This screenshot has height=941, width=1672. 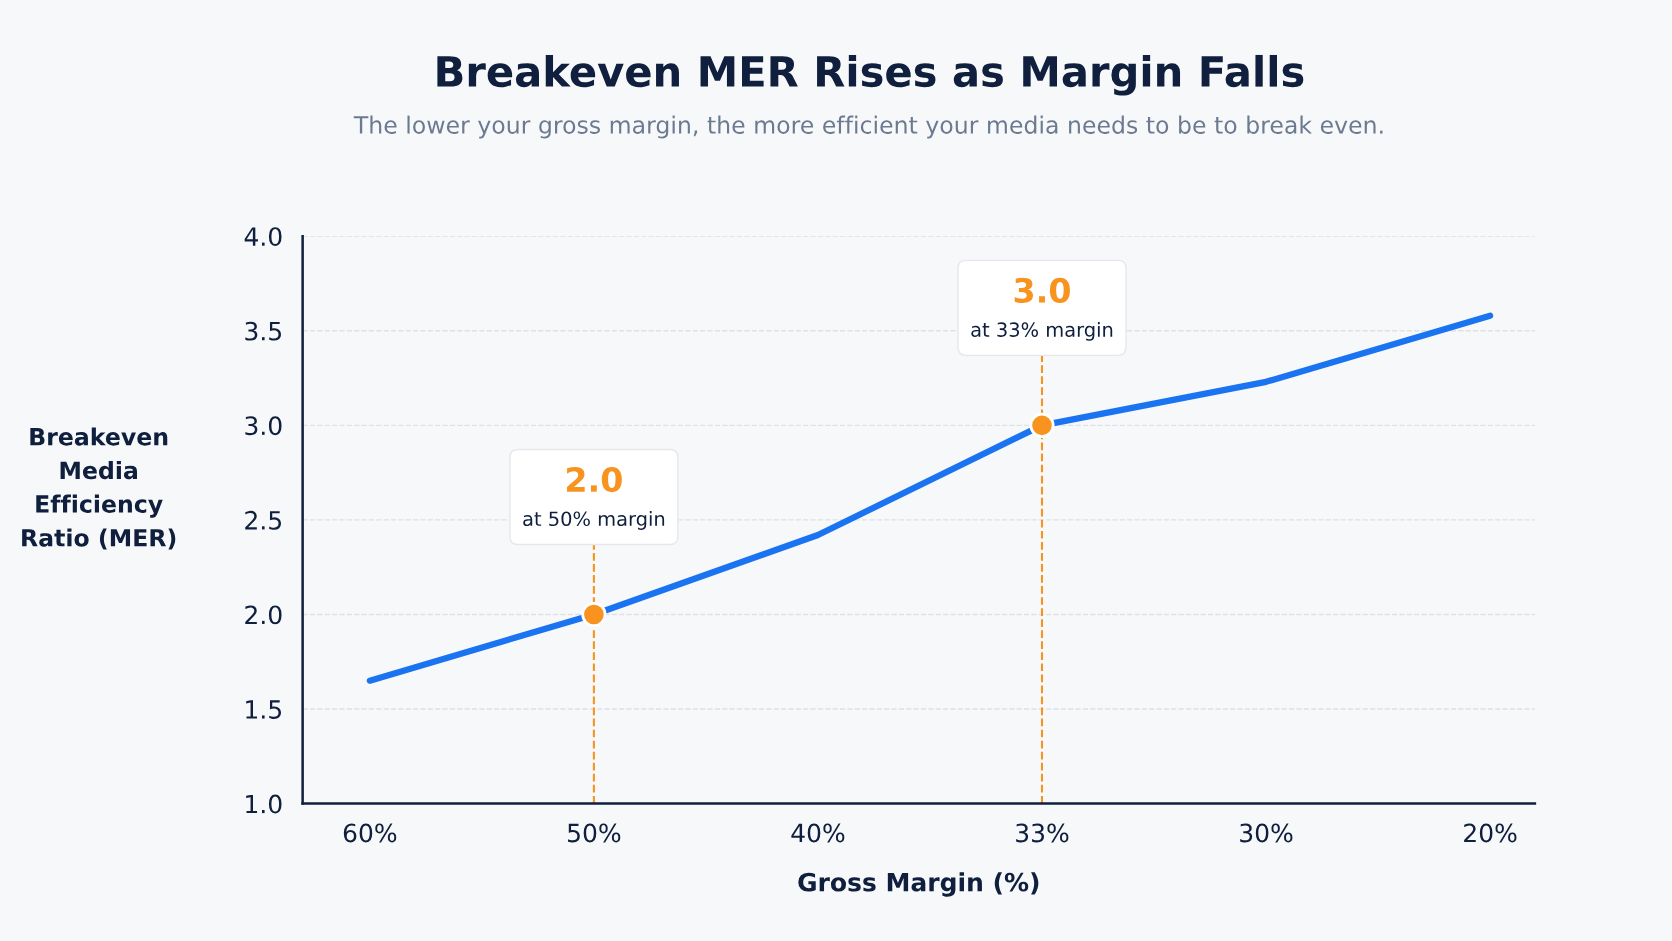 I want to click on annotation: 3.0, so click(x=1042, y=290).